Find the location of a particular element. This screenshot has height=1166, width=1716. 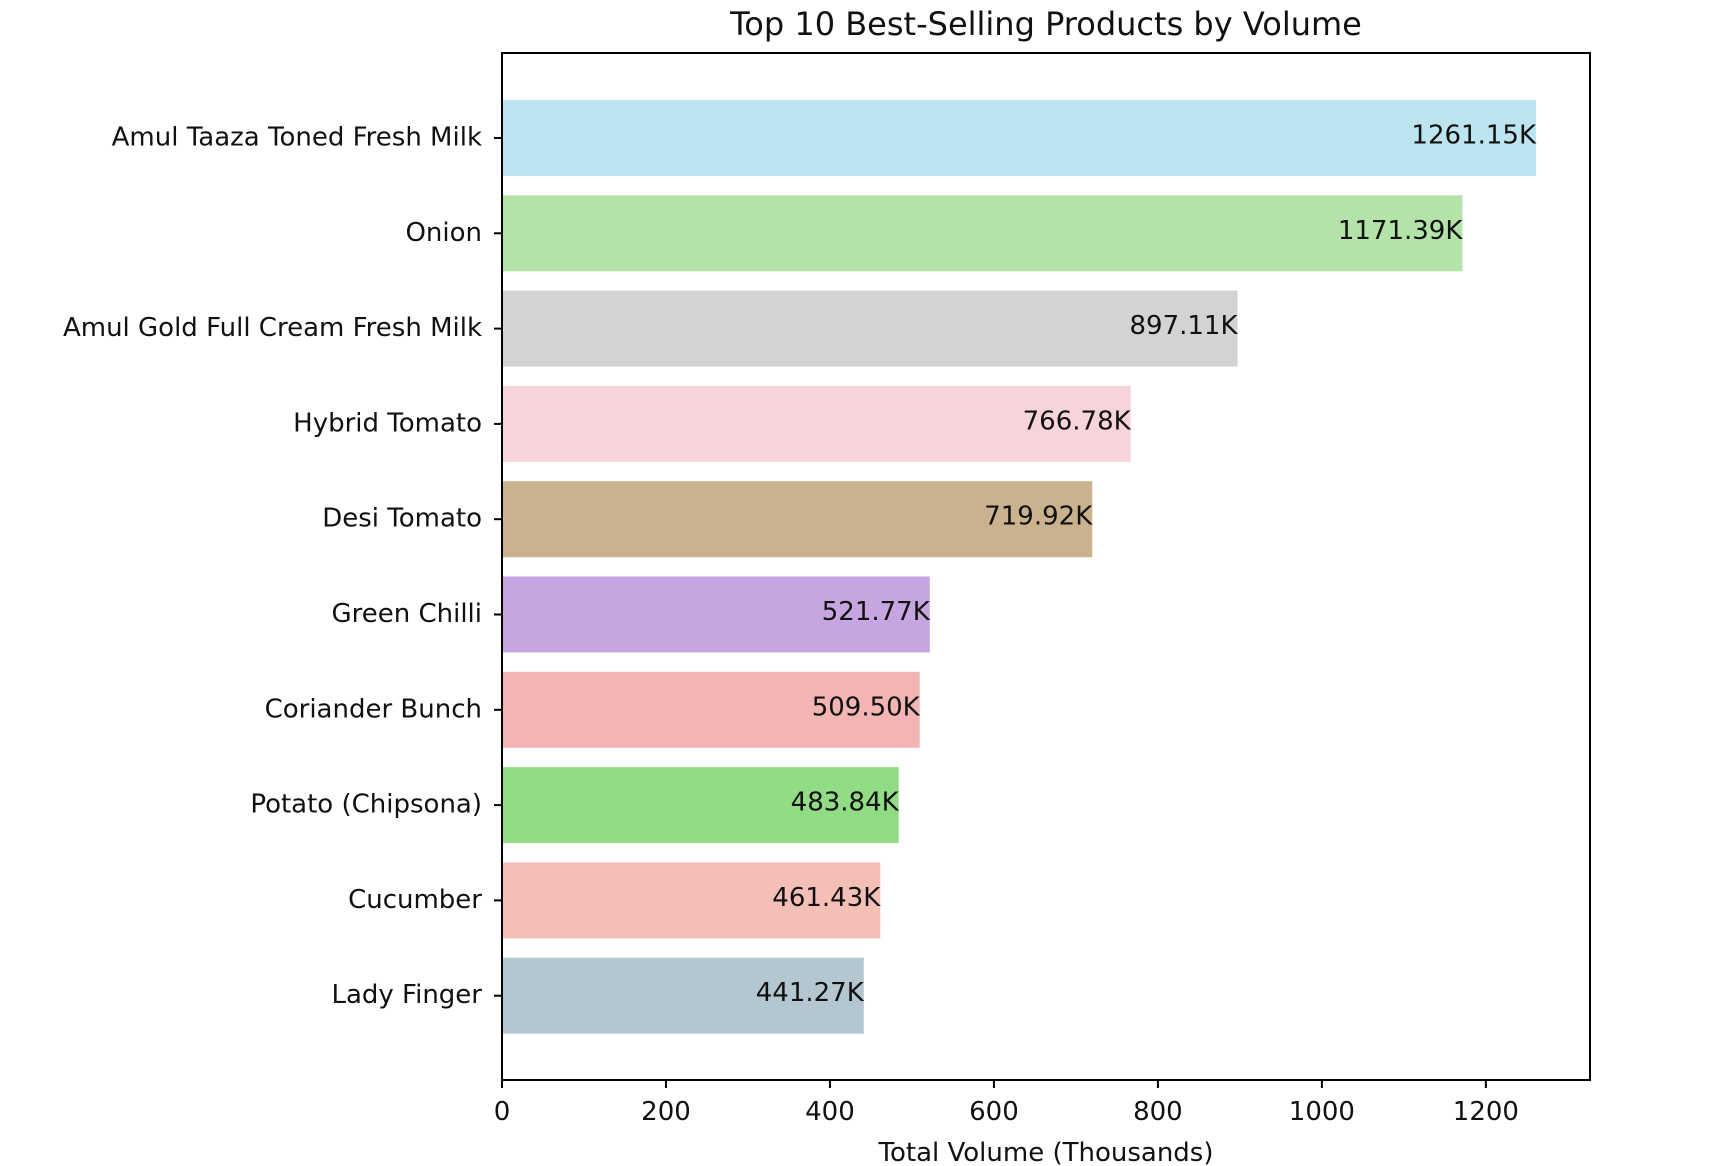

bar-value-label: 897.11K is located at coordinates (1184, 326).